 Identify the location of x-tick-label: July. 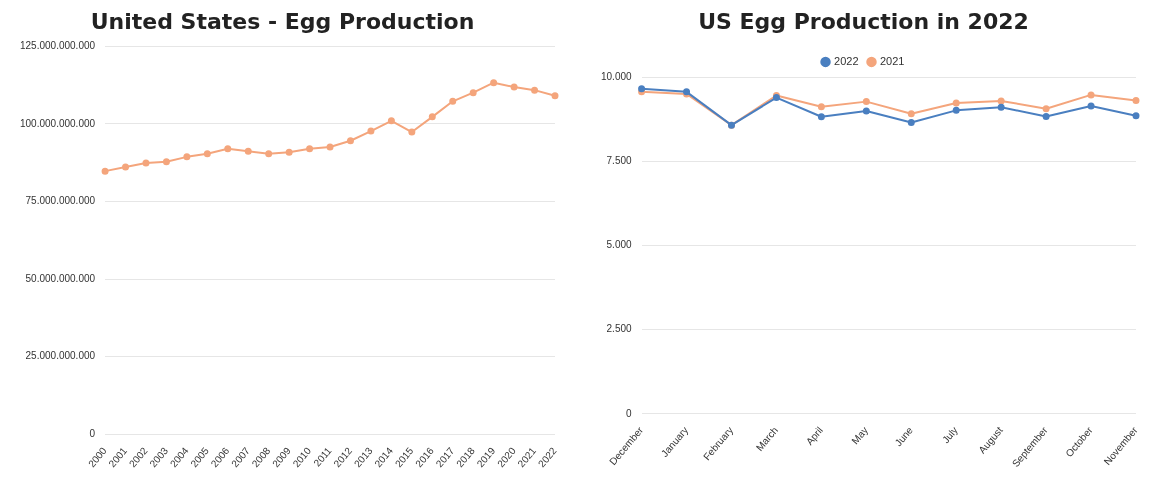
(950, 435).